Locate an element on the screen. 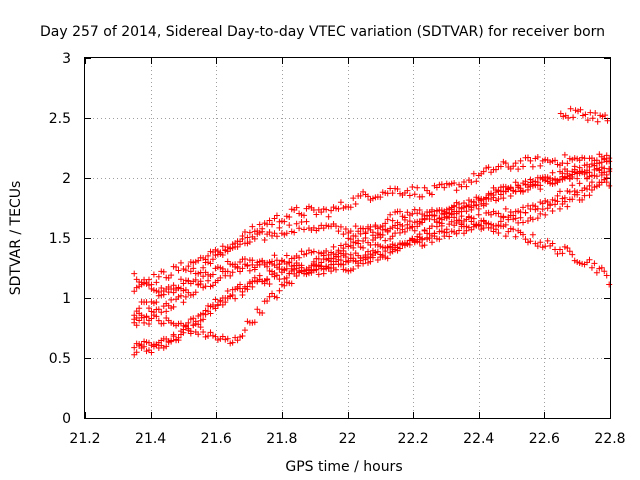 The width and height of the screenshot is (640, 480). x-tick-label: 21.6 is located at coordinates (216, 439).